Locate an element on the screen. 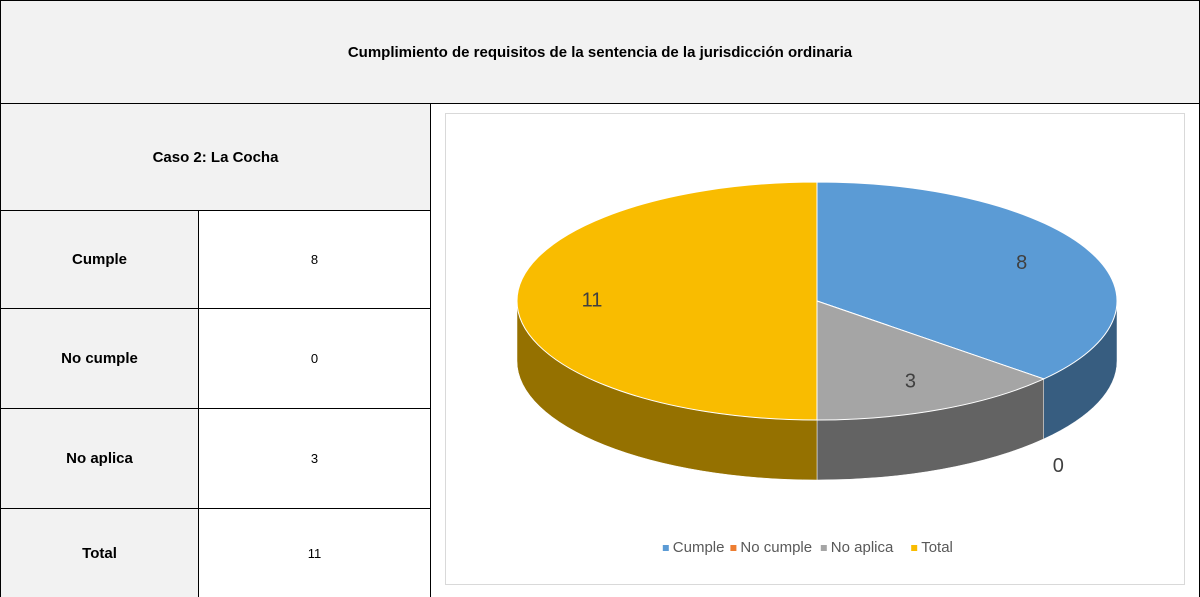 The width and height of the screenshot is (1200, 597). legend-label: No aplica is located at coordinates (862, 547).